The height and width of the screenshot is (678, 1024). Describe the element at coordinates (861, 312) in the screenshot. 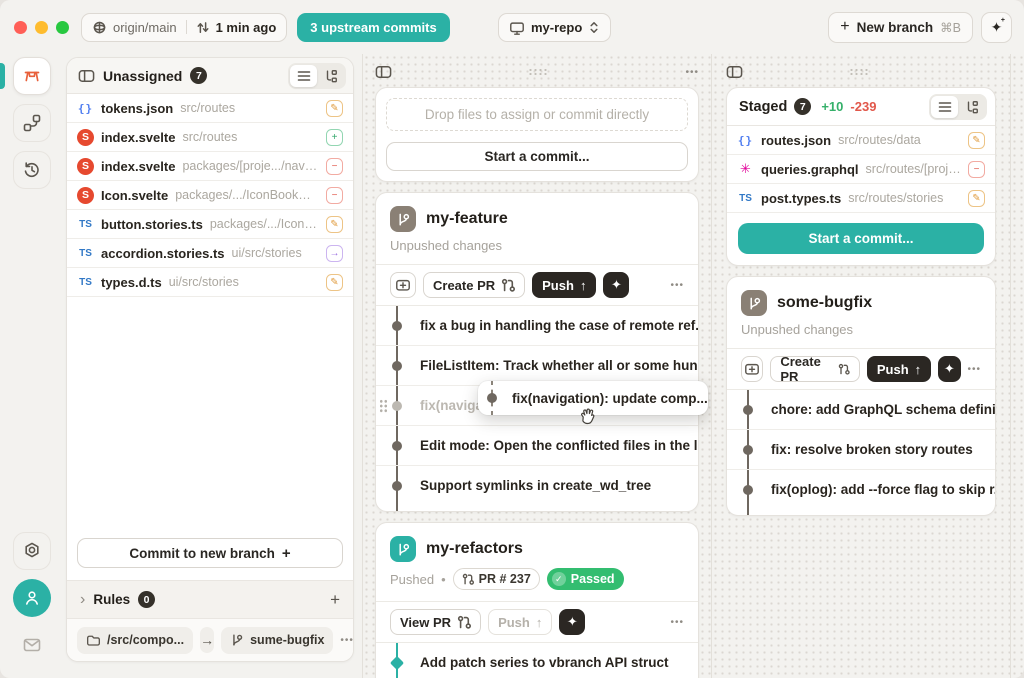

I see `branch-header: some-bugfix Unpushed changes` at that location.